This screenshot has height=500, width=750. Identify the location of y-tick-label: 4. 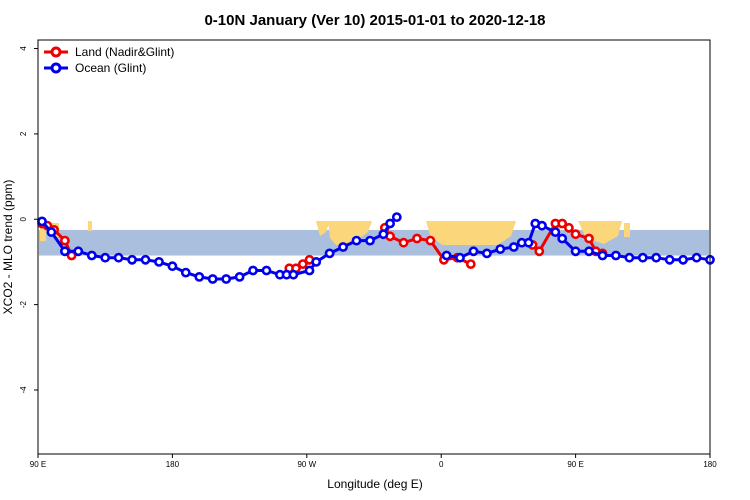
(23, 48).